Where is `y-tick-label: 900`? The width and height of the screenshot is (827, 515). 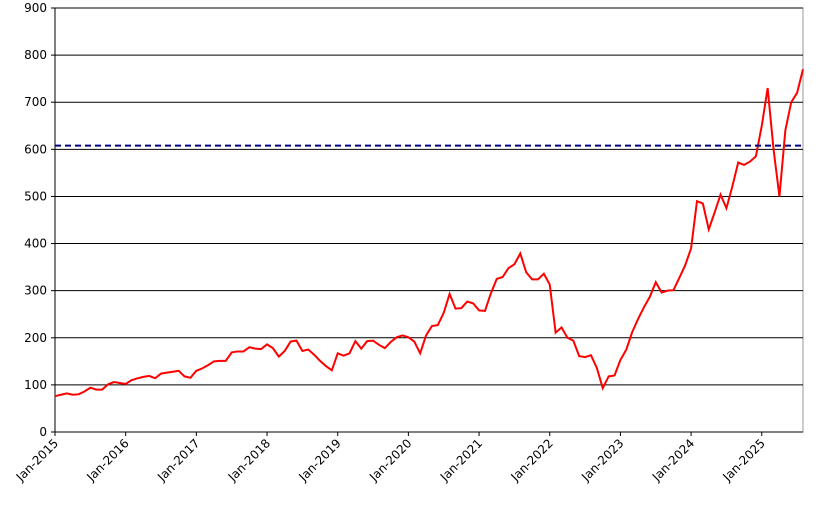 y-tick-label: 900 is located at coordinates (35, 8).